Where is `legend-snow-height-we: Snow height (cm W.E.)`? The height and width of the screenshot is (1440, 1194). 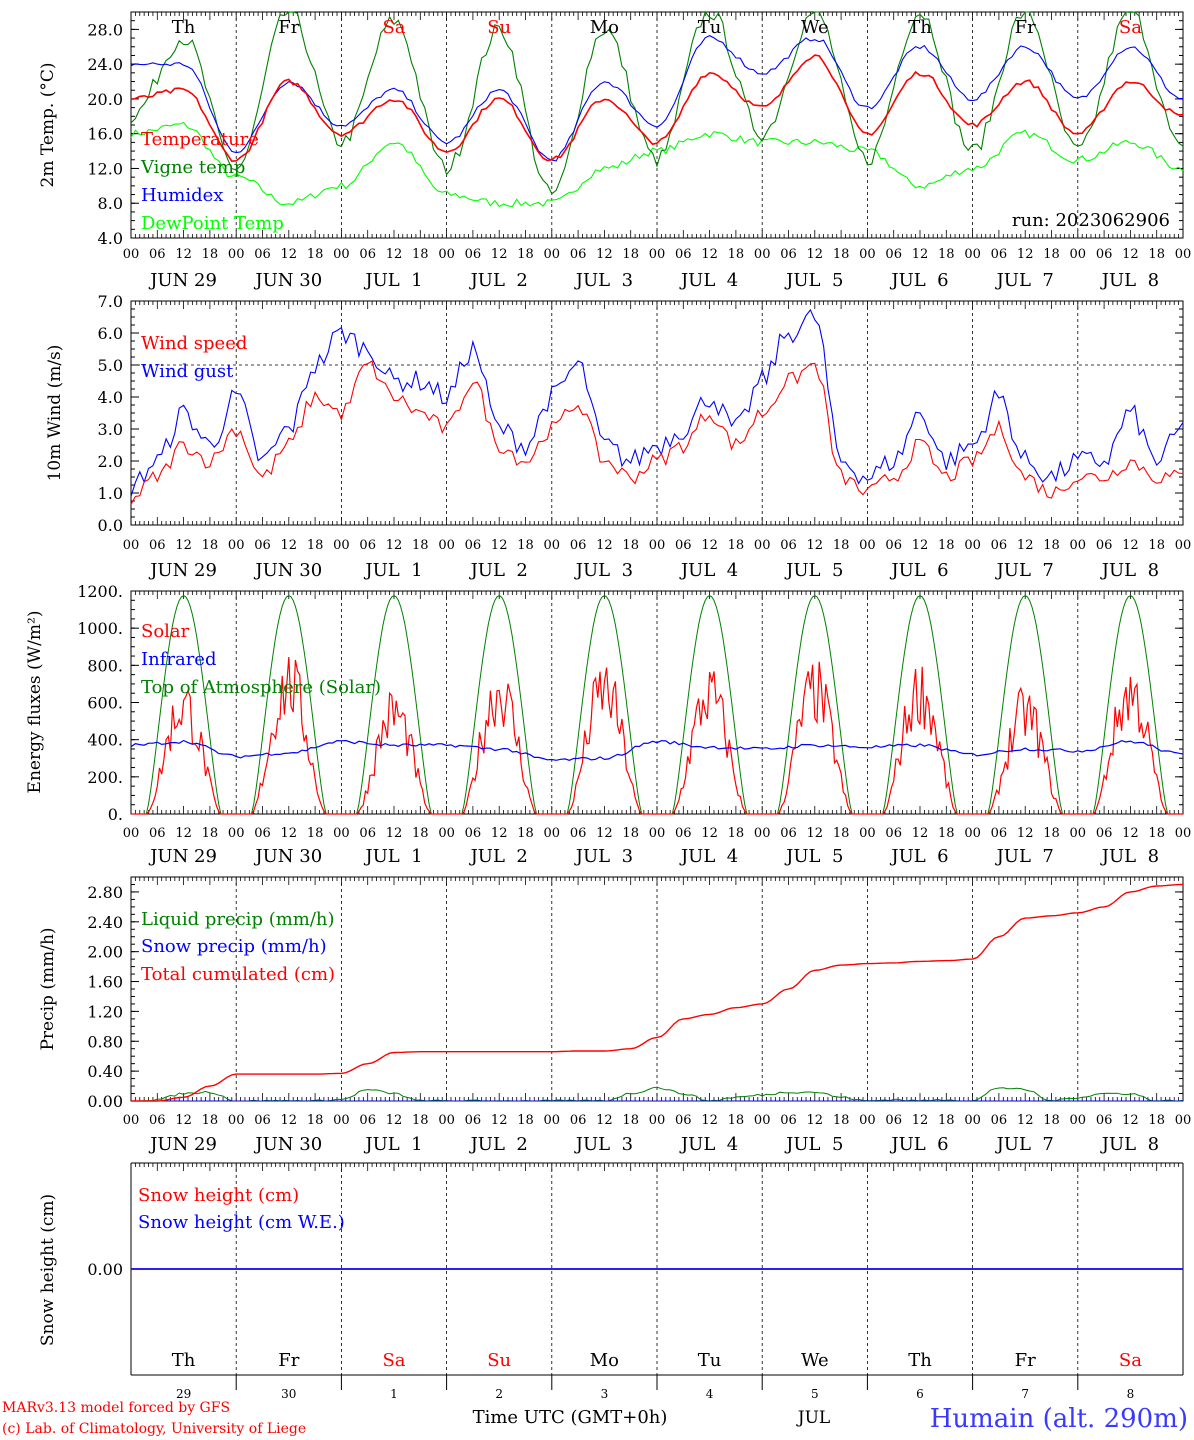 legend-snow-height-we: Snow height (cm W.E.) is located at coordinates (241, 1222).